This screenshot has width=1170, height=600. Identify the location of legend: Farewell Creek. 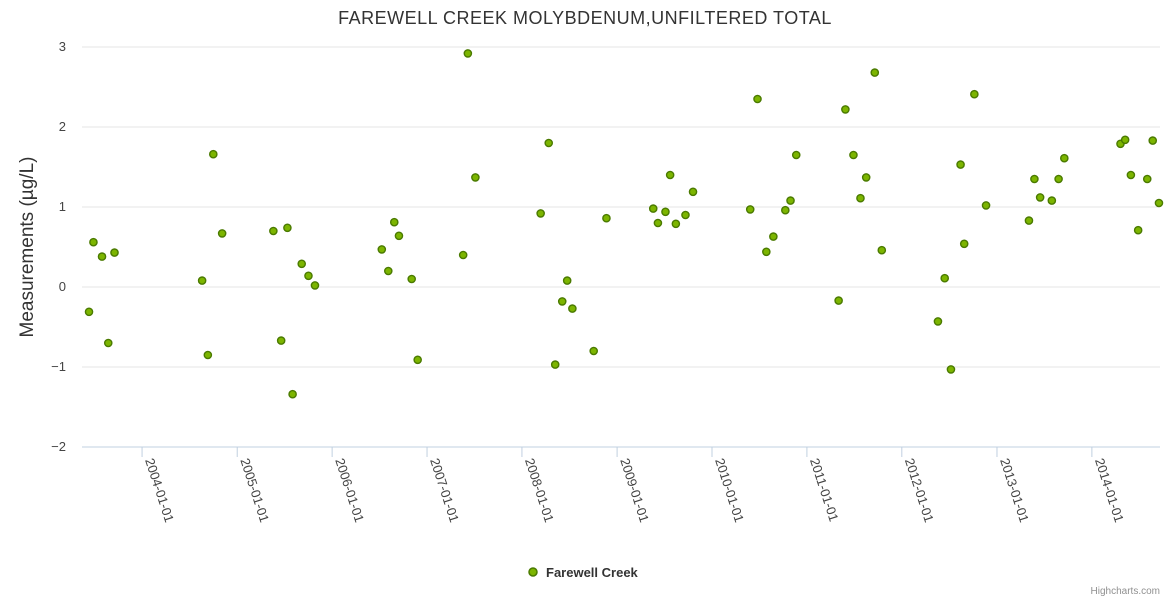
(583, 572).